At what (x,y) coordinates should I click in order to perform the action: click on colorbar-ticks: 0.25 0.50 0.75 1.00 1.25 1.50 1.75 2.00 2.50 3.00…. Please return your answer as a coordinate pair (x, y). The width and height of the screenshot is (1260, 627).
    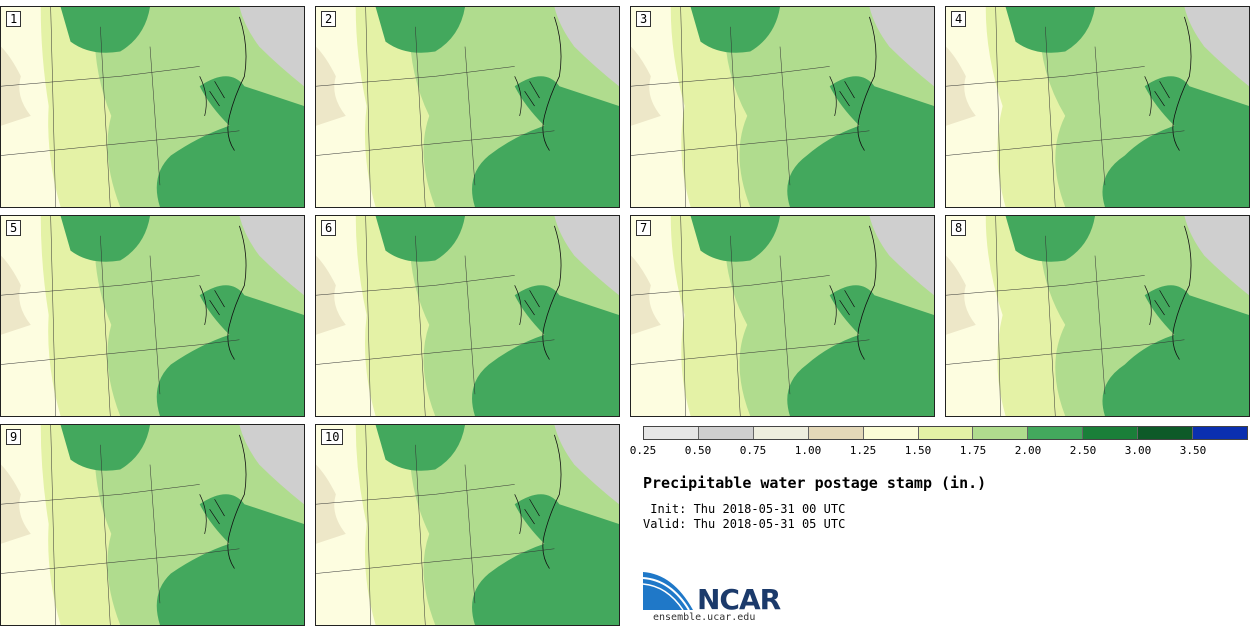
    Looking at the image, I should click on (945, 451).